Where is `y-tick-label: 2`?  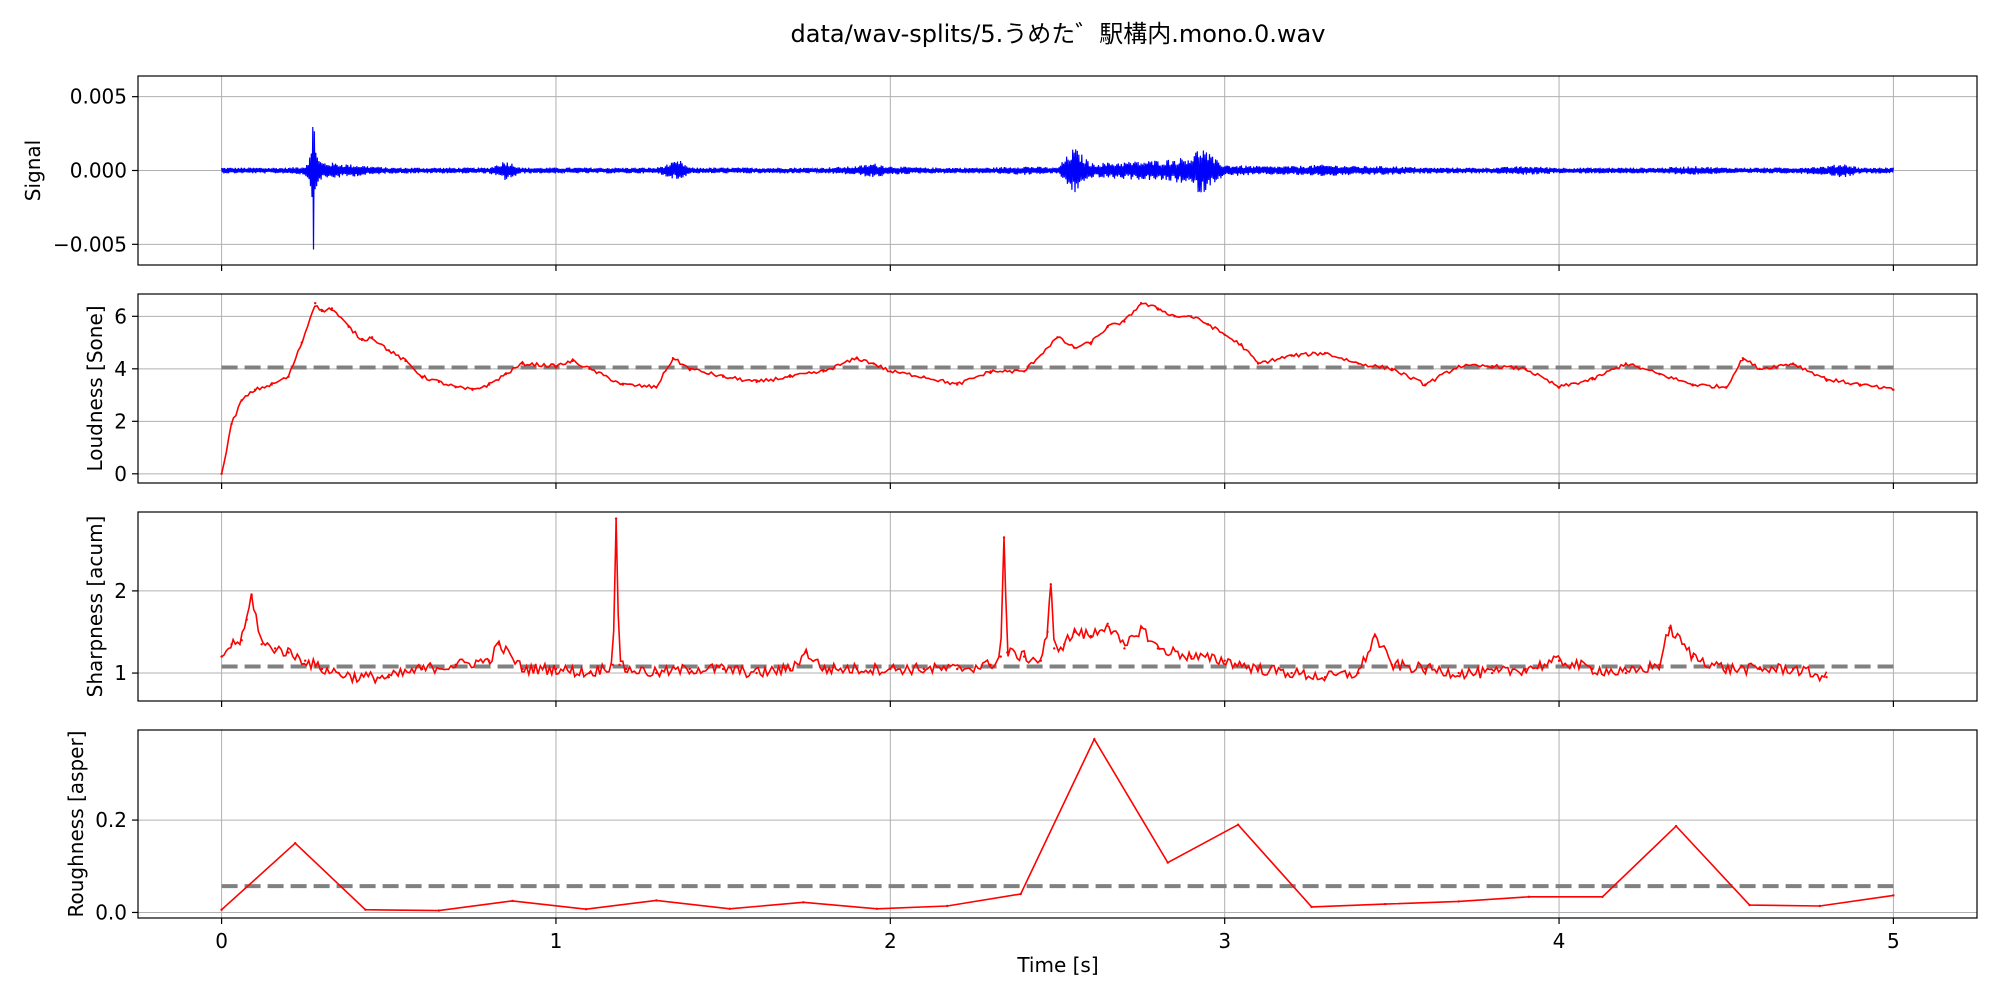 y-tick-label: 2 is located at coordinates (120, 591).